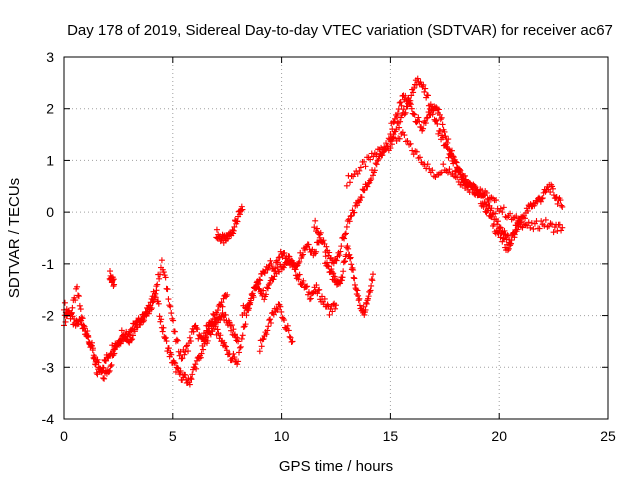  What do you see at coordinates (391, 436) in the screenshot?
I see `x-tick-label: 15` at bounding box center [391, 436].